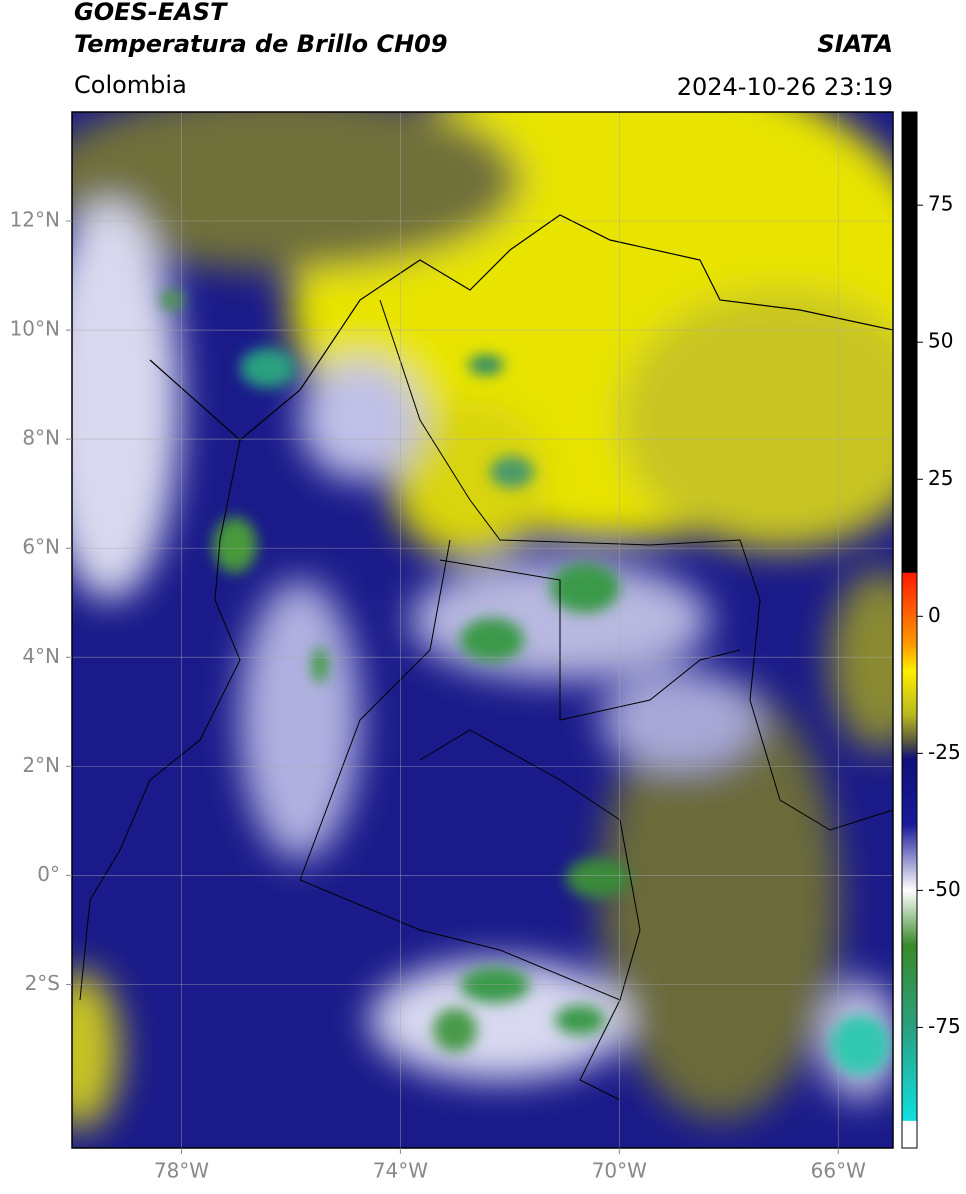 This screenshot has width=966, height=1194. Describe the element at coordinates (42, 983) in the screenshot. I see `y-tick-label: 2°S` at that location.